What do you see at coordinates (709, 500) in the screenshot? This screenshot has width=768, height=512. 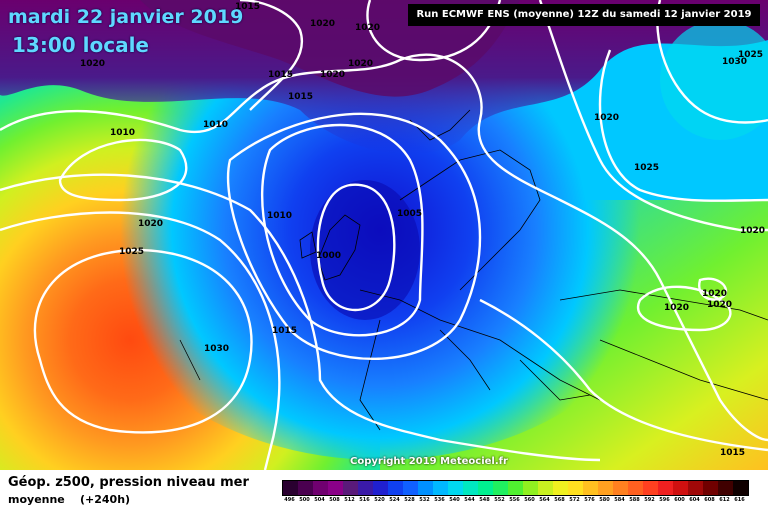 I see `color-scale-label: 608` at bounding box center [709, 500].